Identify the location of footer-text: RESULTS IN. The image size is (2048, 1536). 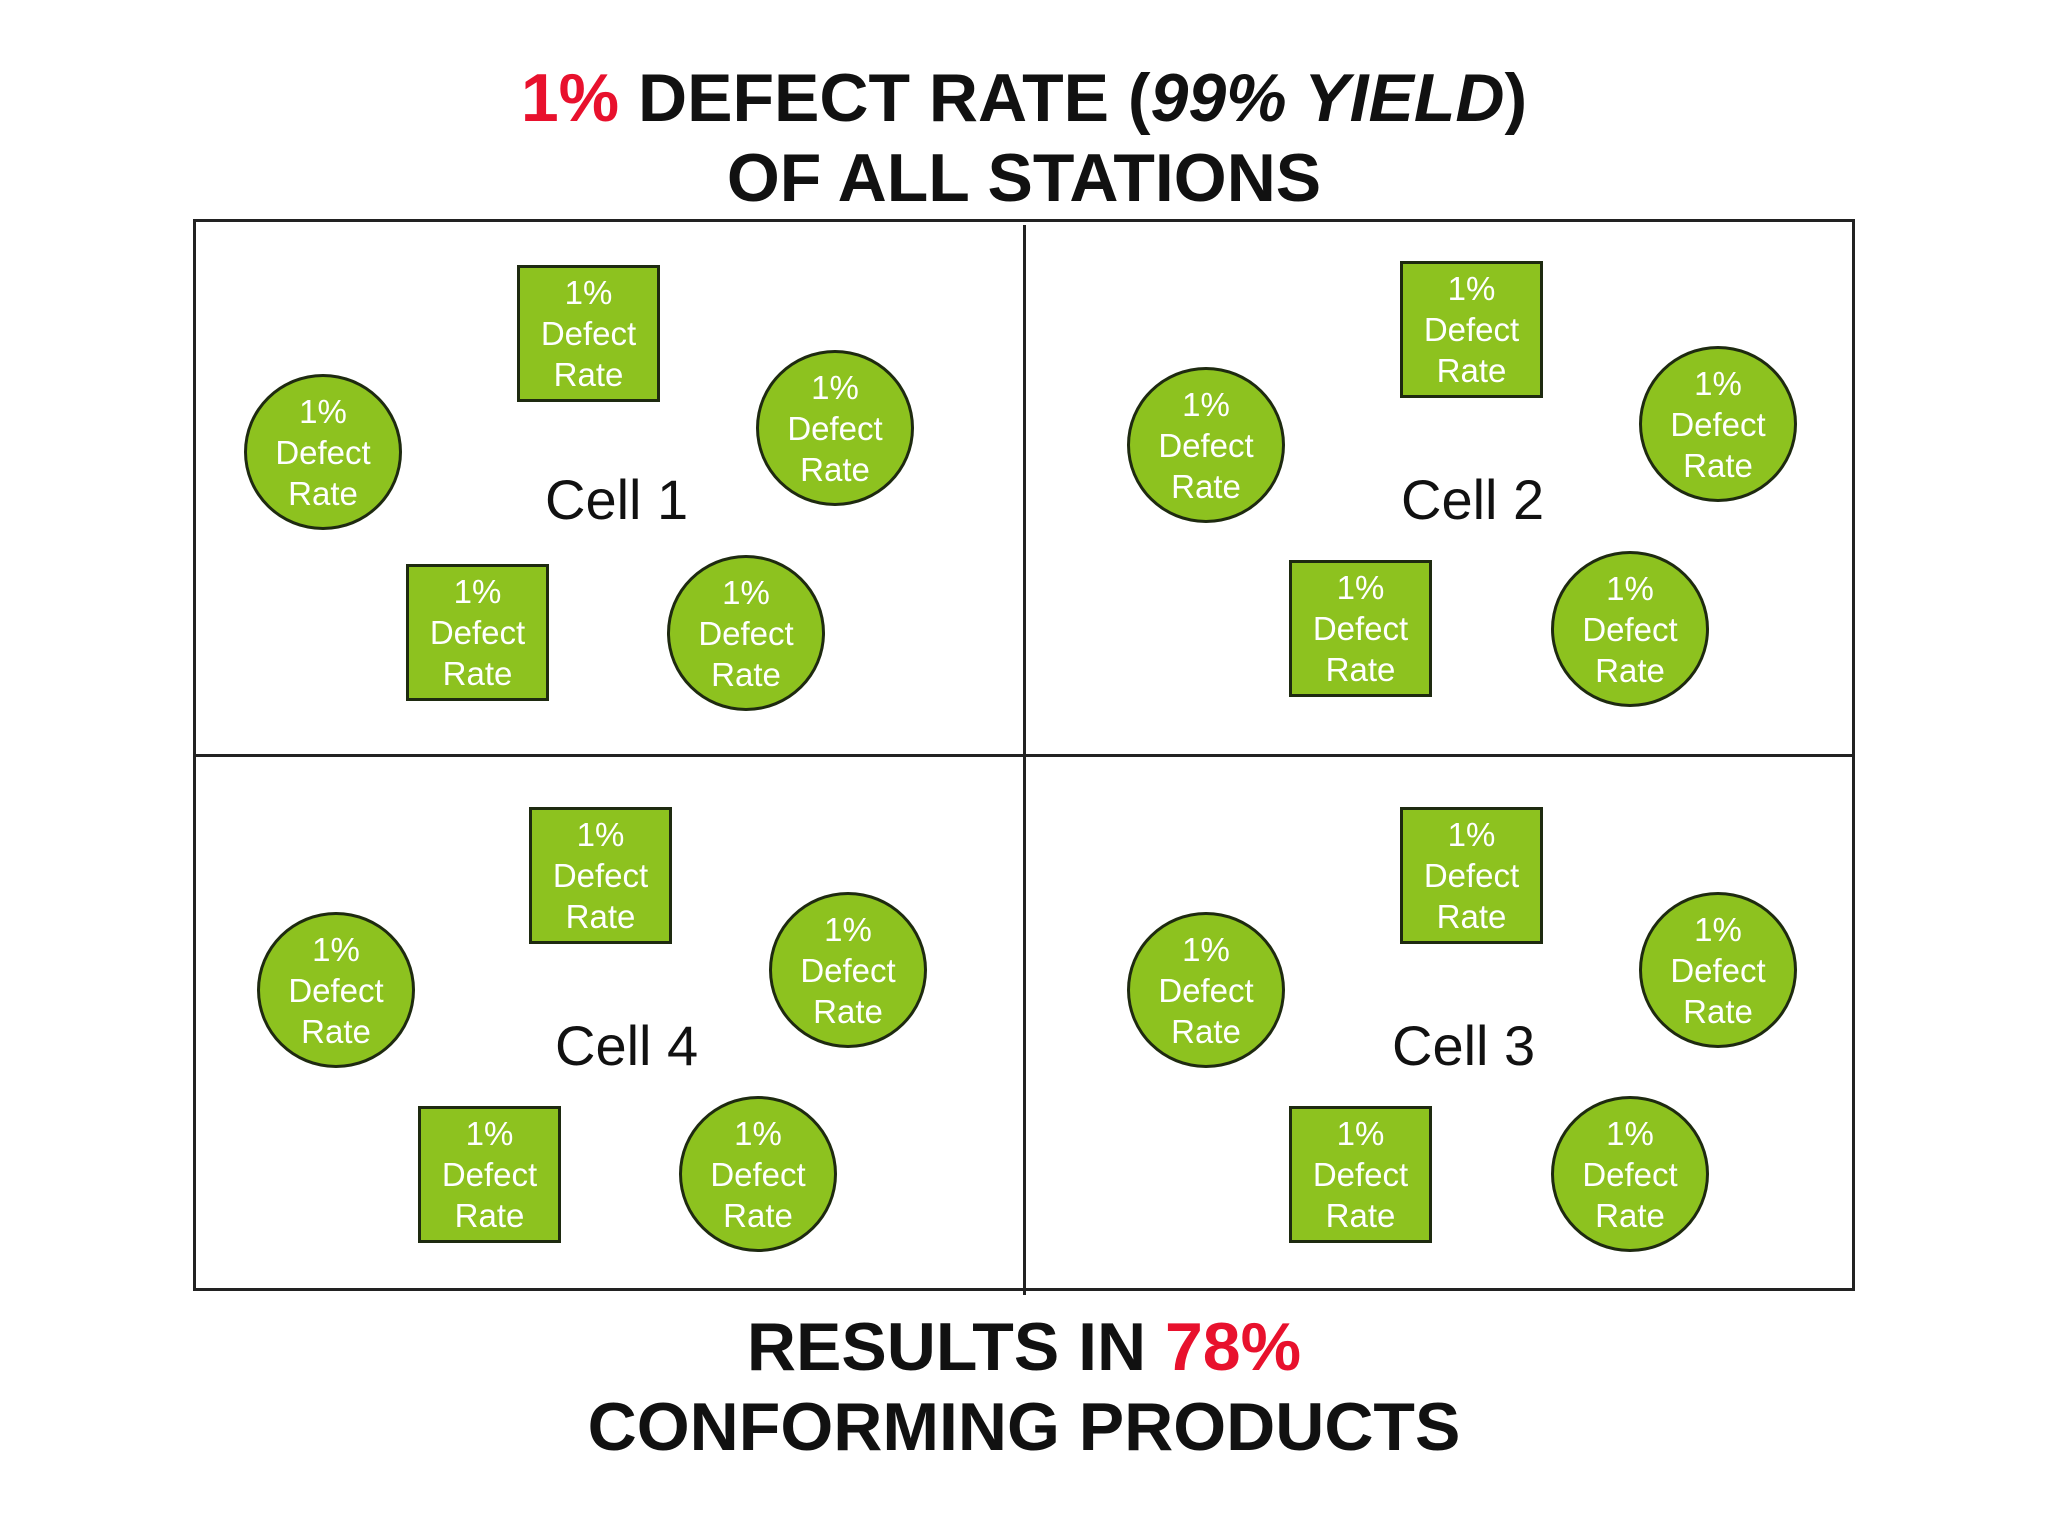
(955, 1347).